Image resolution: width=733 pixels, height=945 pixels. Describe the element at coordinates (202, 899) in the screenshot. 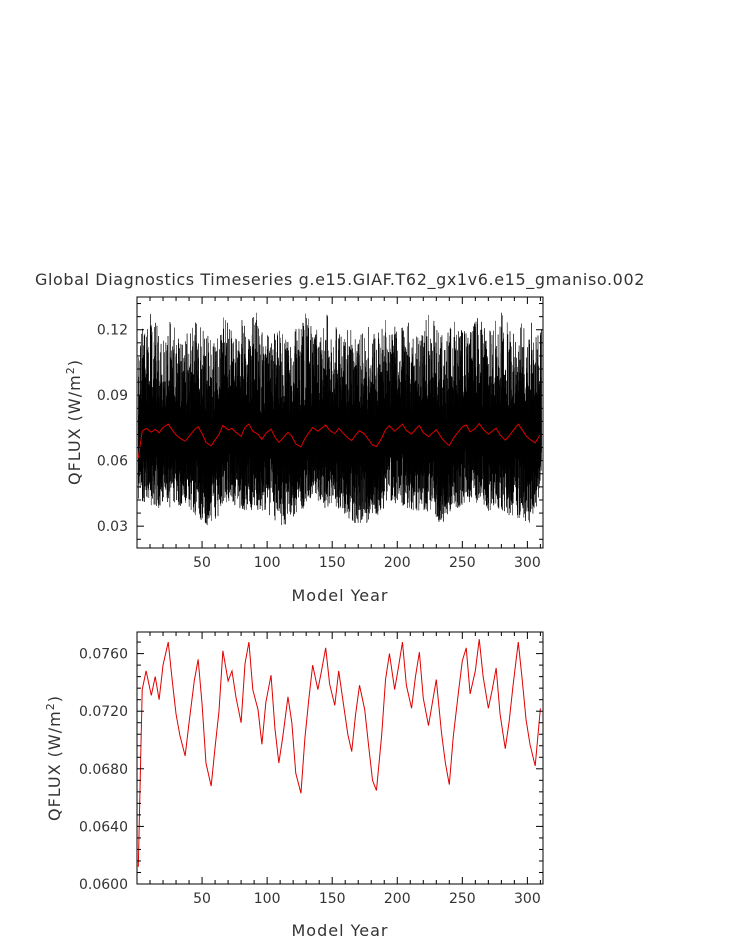

I see `bottom-x-tick-label: 50` at that location.